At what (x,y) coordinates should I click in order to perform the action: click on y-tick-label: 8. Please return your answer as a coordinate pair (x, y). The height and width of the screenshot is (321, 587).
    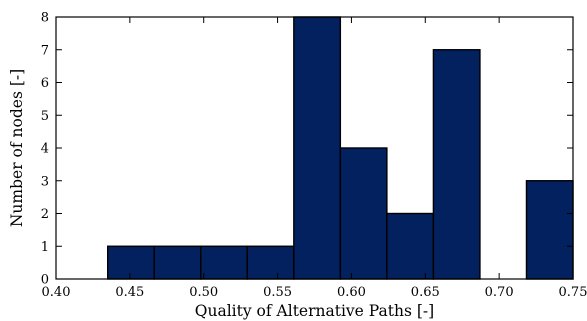
    Looking at the image, I should click on (45, 18).